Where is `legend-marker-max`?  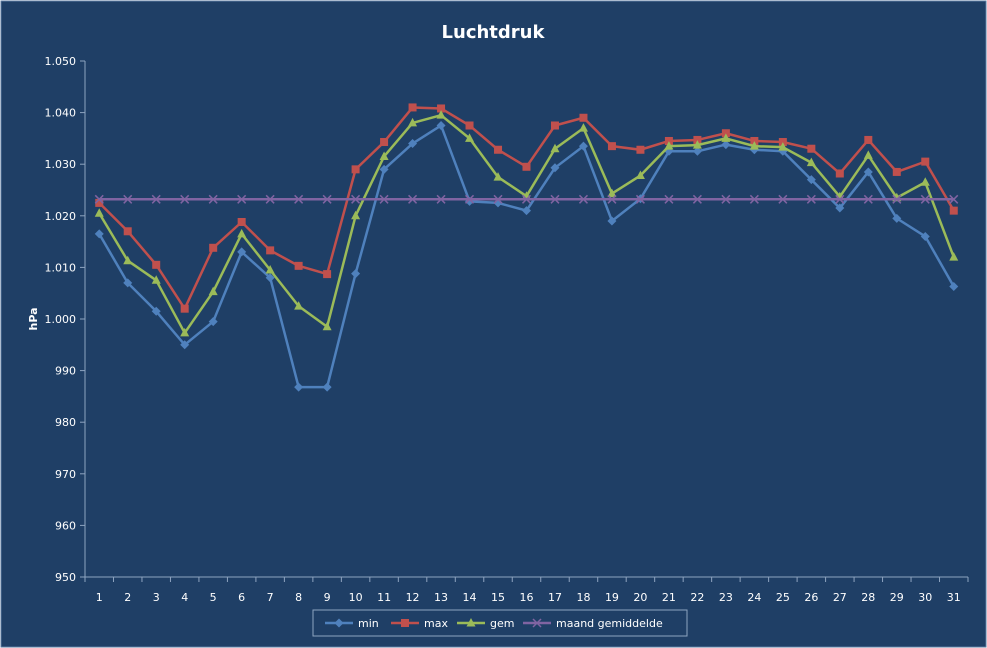 legend-marker-max is located at coordinates (405, 623).